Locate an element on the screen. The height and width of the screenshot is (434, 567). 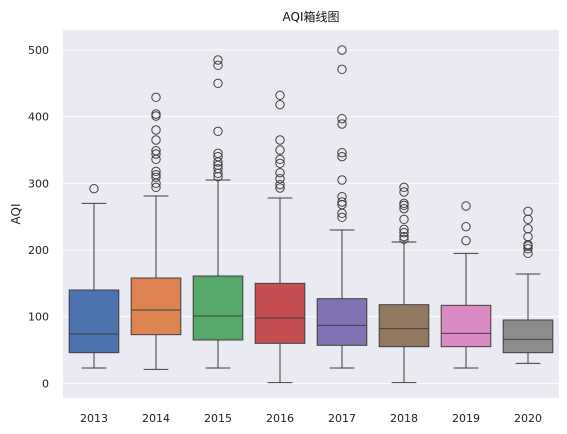
box-2020 is located at coordinates (528, 285).